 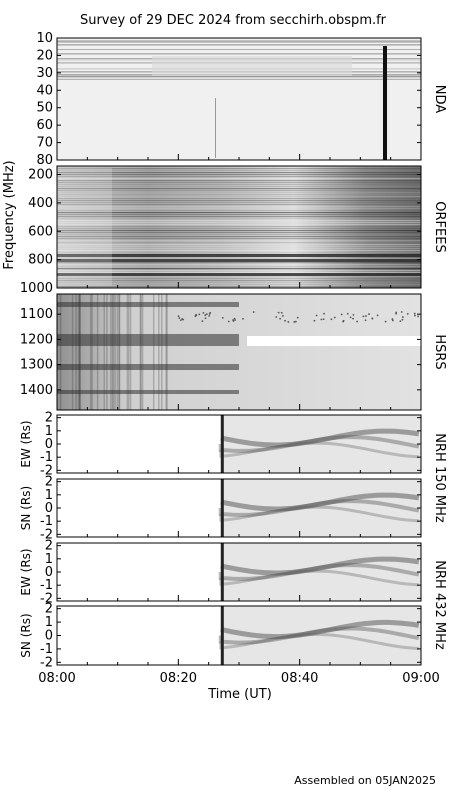 I want to click on y-tick-label: -2, so click(x=46, y=598).